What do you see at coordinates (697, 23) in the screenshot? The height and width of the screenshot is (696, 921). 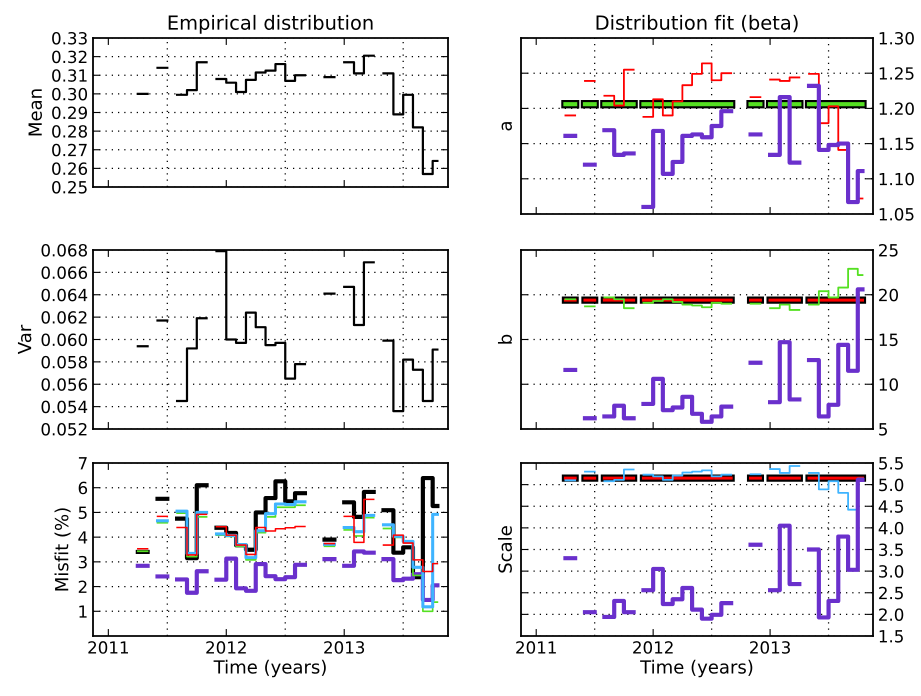 I see `chart-title: Distribution fit (beta)` at bounding box center [697, 23].